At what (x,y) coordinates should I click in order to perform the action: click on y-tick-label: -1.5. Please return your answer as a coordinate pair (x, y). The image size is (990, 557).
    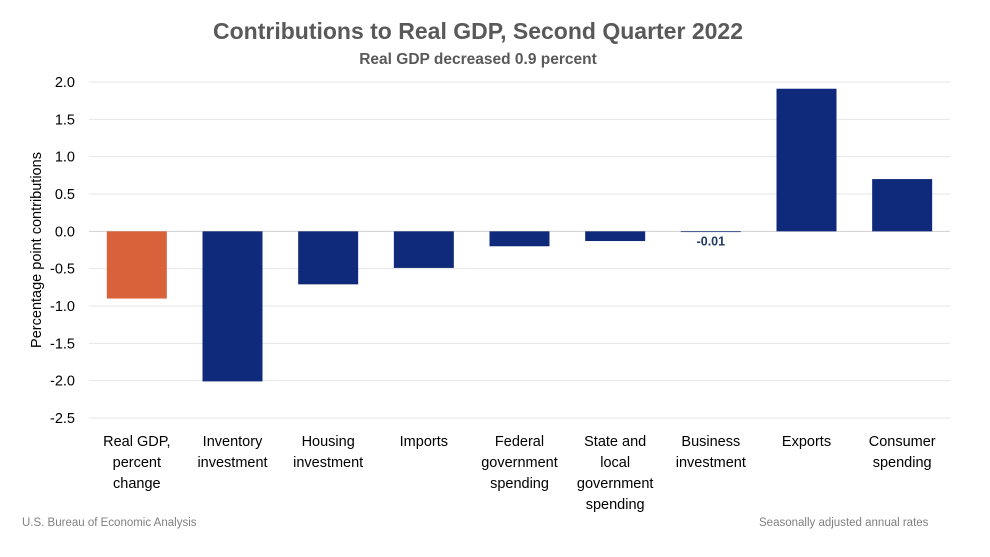
    Looking at the image, I should click on (62, 344).